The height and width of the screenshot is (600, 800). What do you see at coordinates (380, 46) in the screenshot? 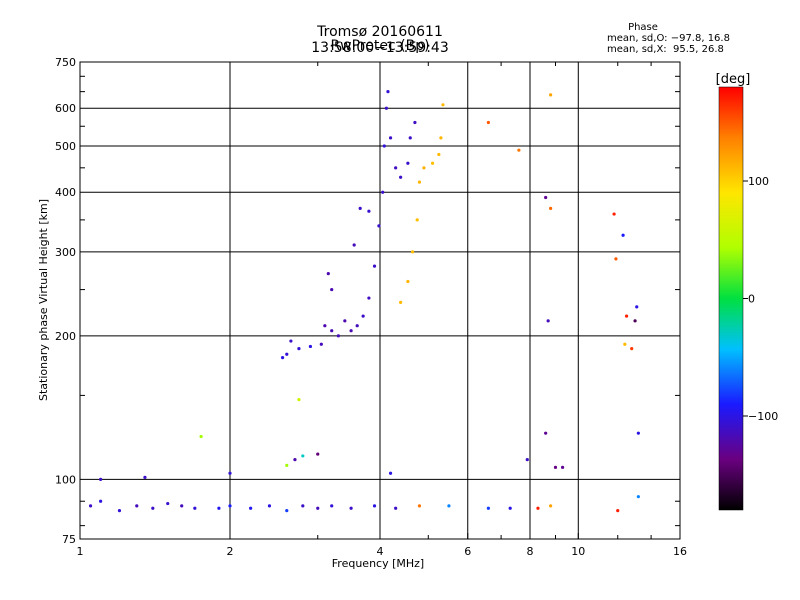
I see `chart-subtitle: RwPretec (Bp)` at bounding box center [380, 46].